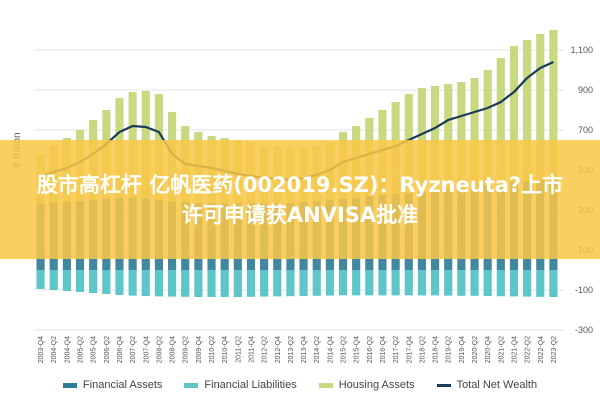  What do you see at coordinates (436, 349) in the screenshot?
I see `x-tick-label: 2018-Q4` at bounding box center [436, 349].